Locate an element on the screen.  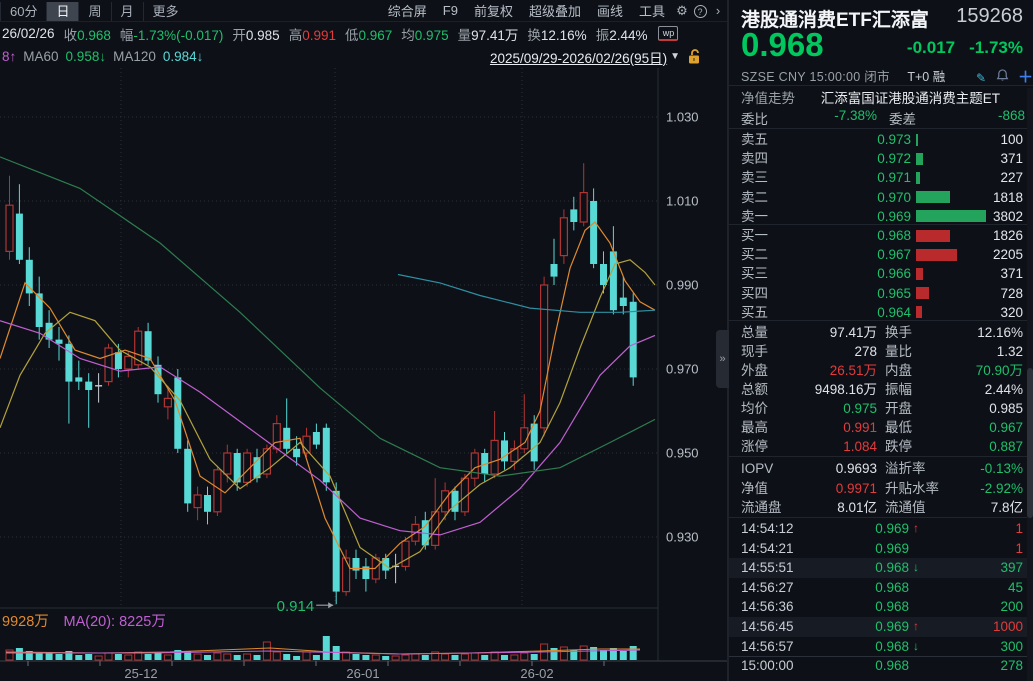
book-price: 0.970 is located at coordinates (894, 197).